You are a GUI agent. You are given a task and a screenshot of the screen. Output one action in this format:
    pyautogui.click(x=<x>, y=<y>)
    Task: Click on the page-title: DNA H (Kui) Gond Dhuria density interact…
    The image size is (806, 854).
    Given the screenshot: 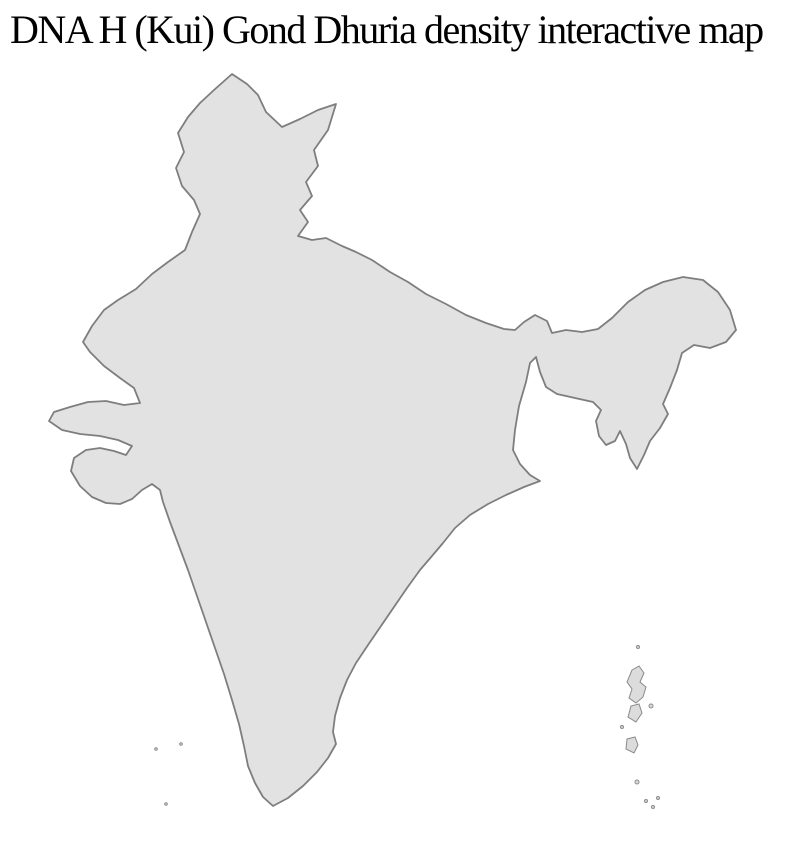 What is the action you would take?
    pyautogui.click(x=387, y=29)
    